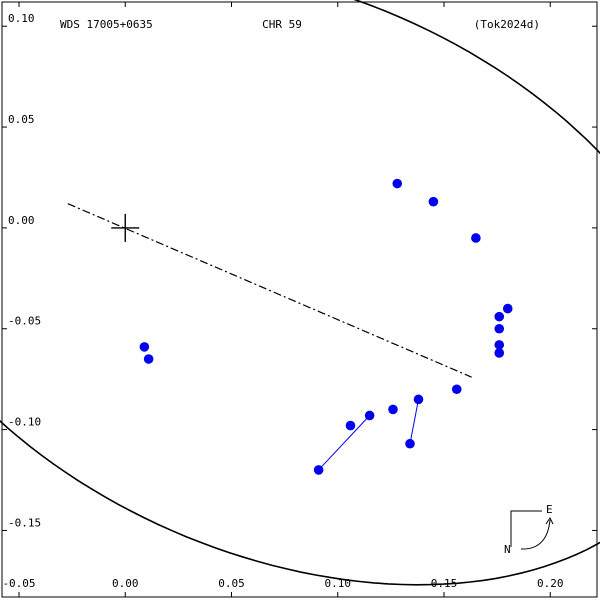 This screenshot has height=600, width=600. Describe the element at coordinates (24, 422) in the screenshot. I see `y-tick-label: -0.10` at that location.